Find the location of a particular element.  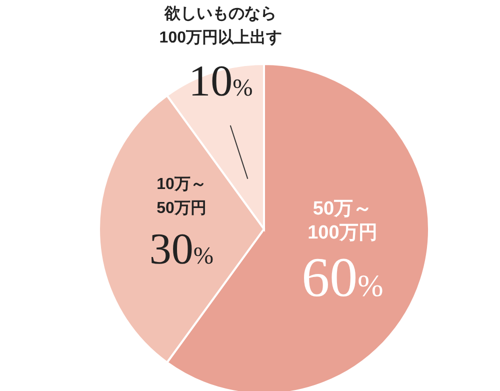

data-label: 60% is located at coordinates (343, 278).